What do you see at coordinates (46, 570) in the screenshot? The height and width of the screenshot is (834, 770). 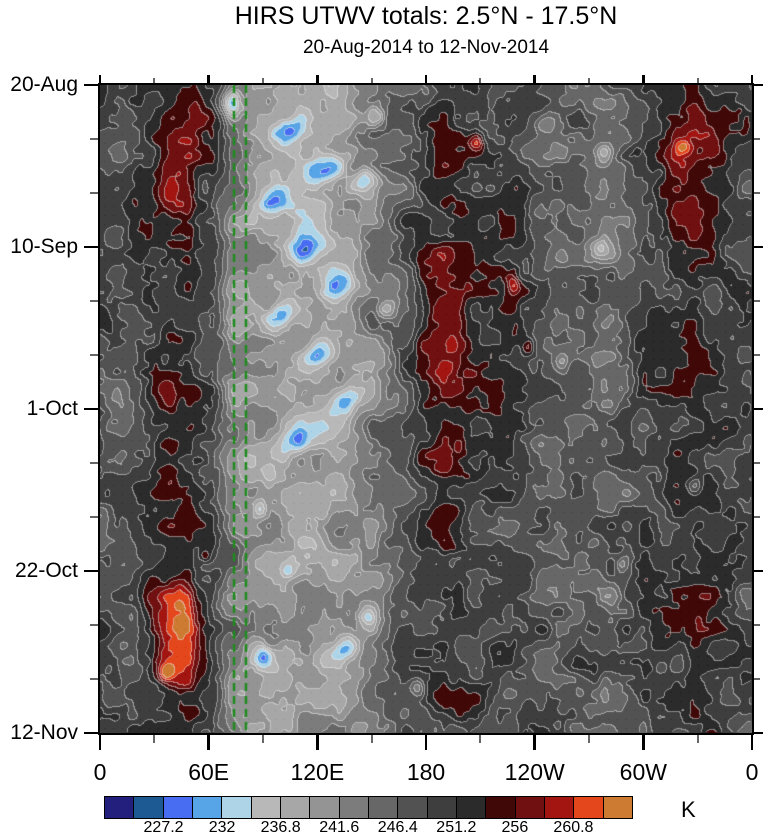 I see `y-tick-label: 22-Oct` at bounding box center [46, 570].